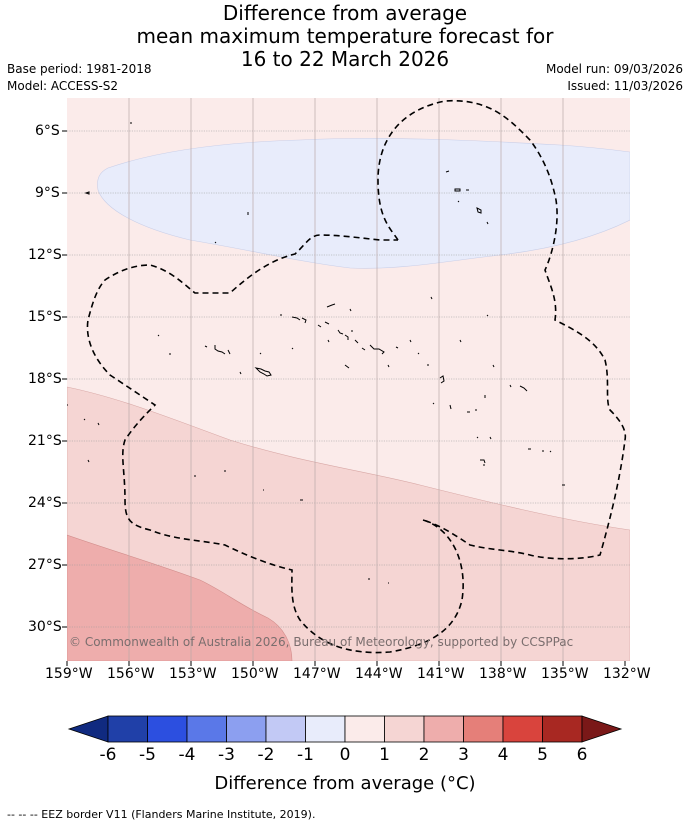 Image resolution: width=690 pixels, height=827 pixels. I want to click on colorbar-tick: -1, so click(305, 755).